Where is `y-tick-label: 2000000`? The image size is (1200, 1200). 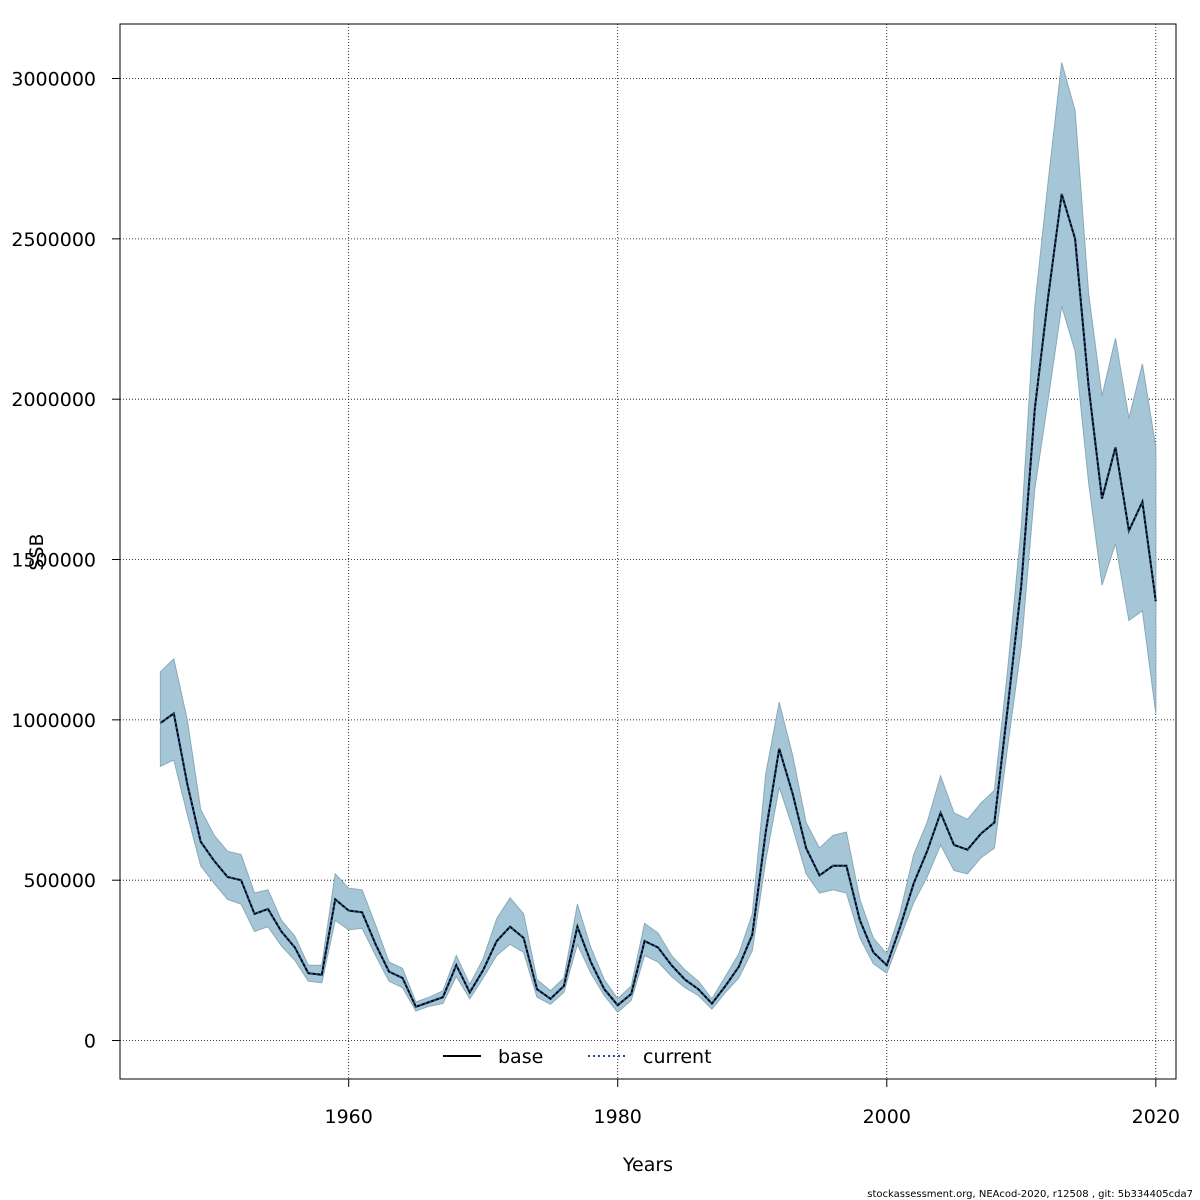
y-tick-label: 2000000 is located at coordinates (53, 400).